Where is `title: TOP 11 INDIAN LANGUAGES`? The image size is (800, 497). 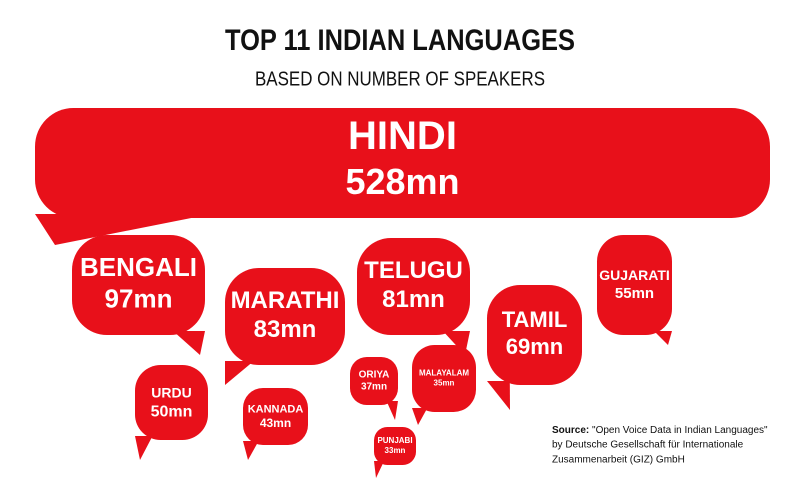
title: TOP 11 INDIAN LANGUAGES is located at coordinates (400, 40).